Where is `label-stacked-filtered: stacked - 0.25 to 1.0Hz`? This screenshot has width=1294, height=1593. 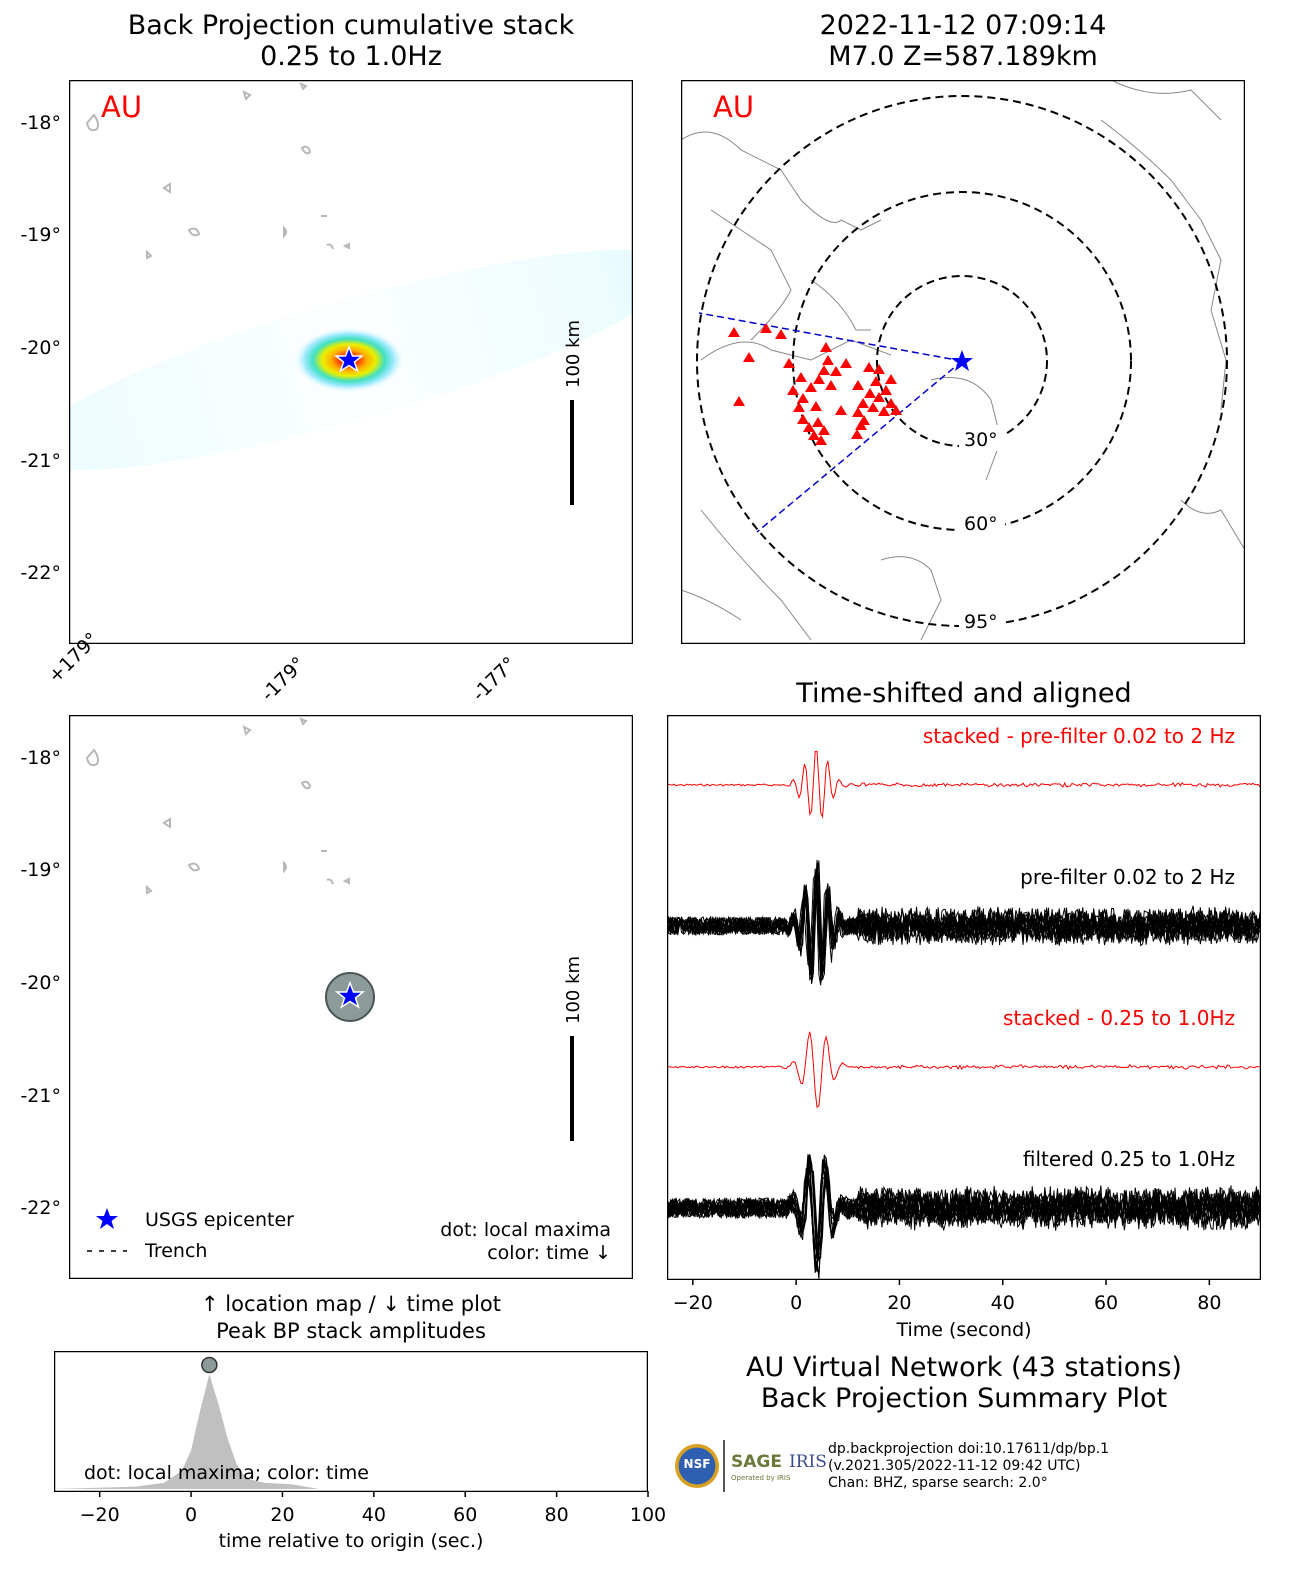
label-stacked-filtered: stacked - 0.25 to 1.0Hz is located at coordinates (1119, 1018).